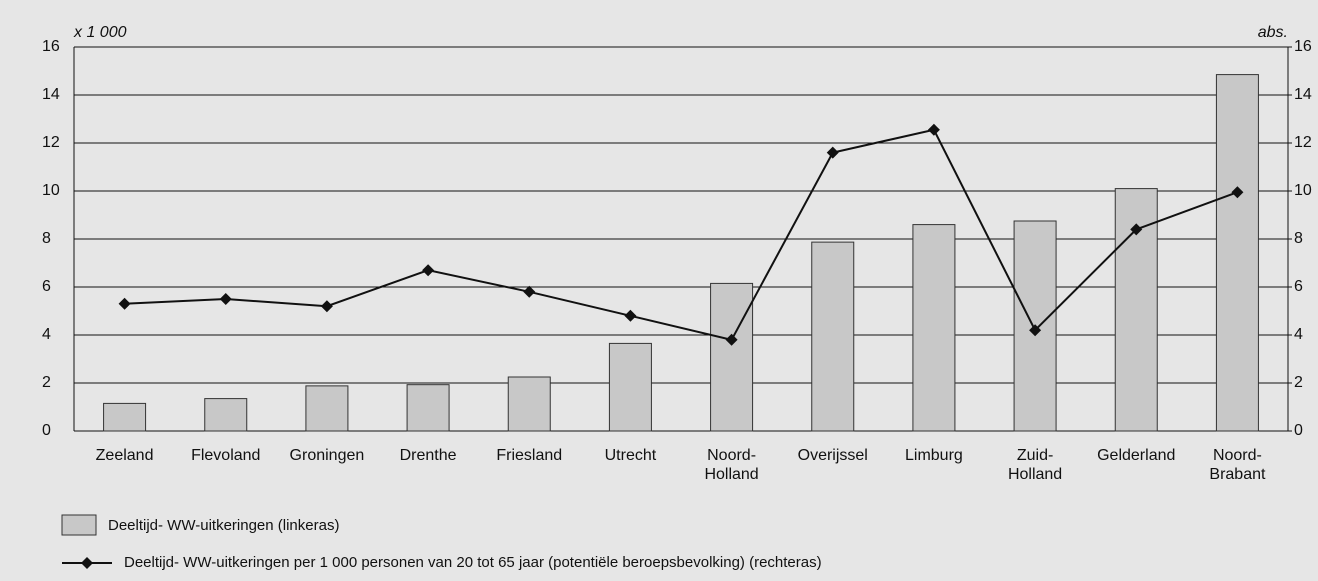  I want to click on x-tick-label: Utrecht, so click(631, 455).